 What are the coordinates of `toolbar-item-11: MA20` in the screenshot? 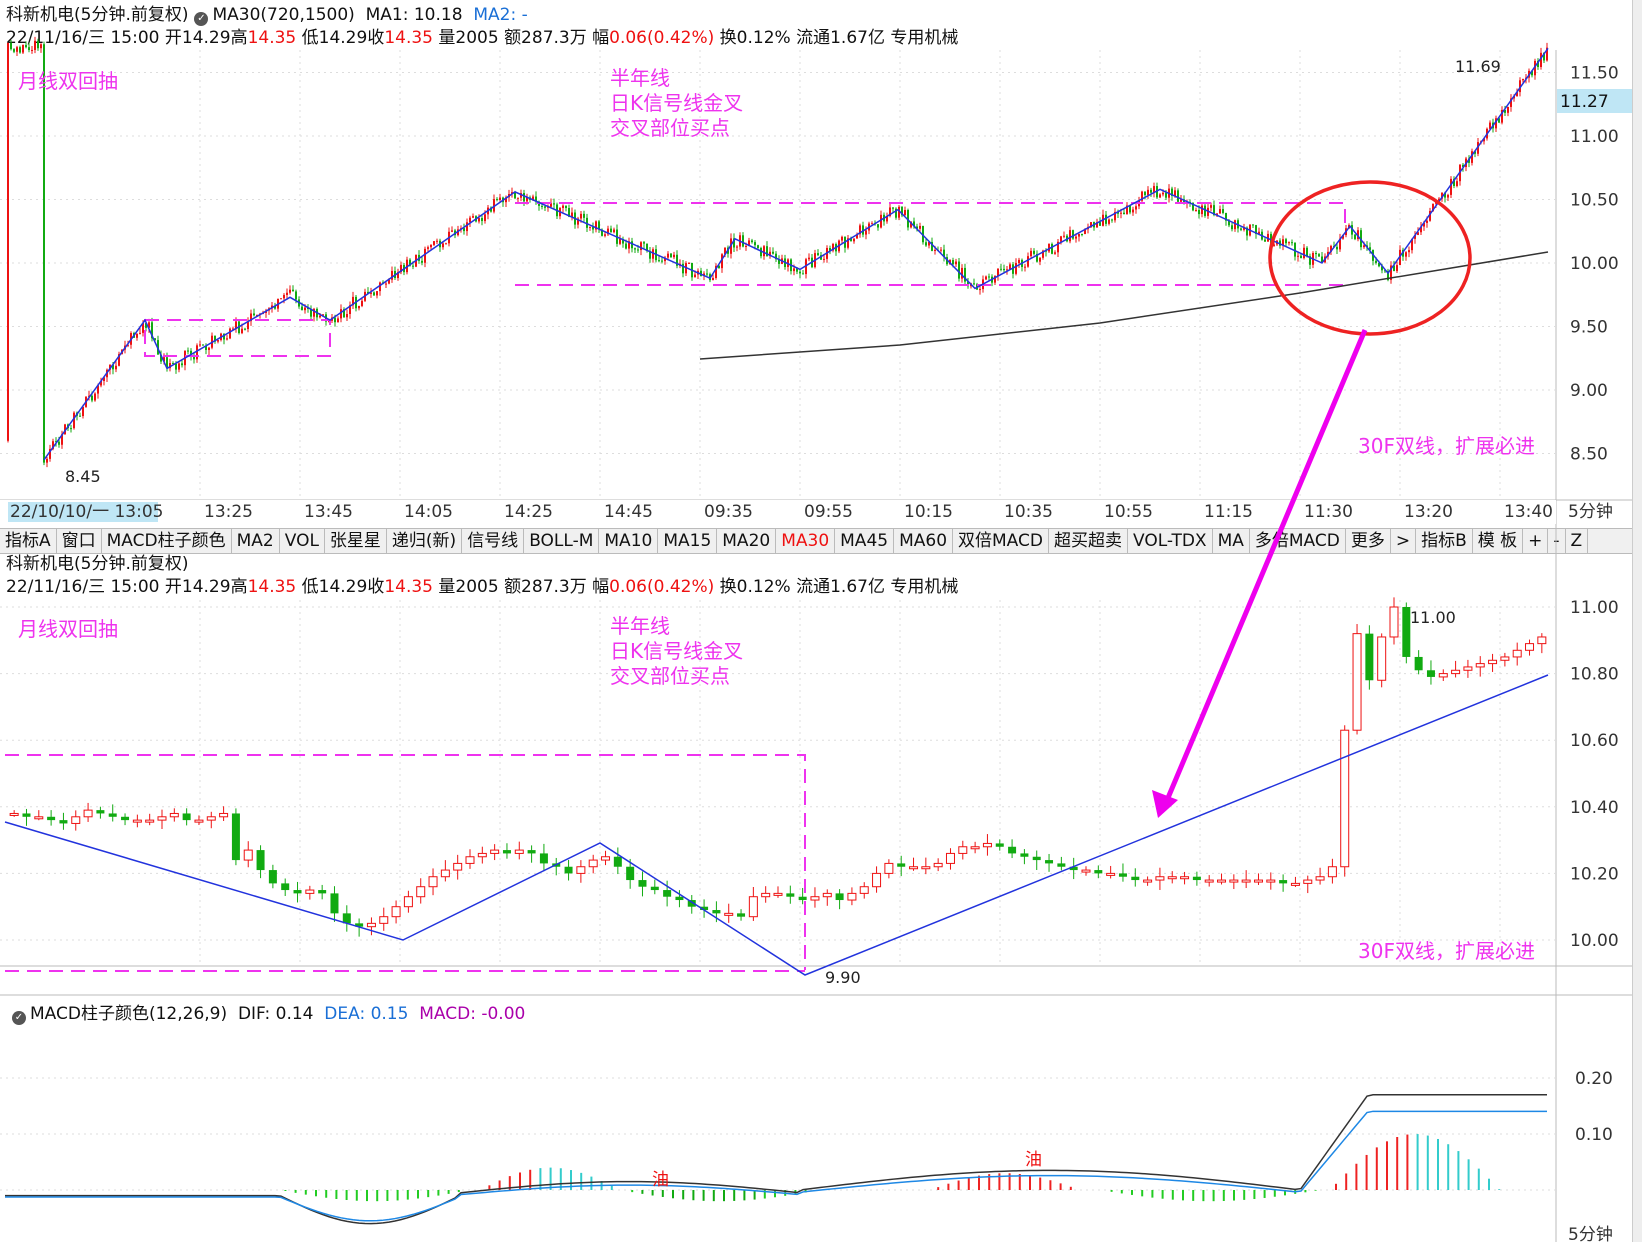 It's located at (747, 541).